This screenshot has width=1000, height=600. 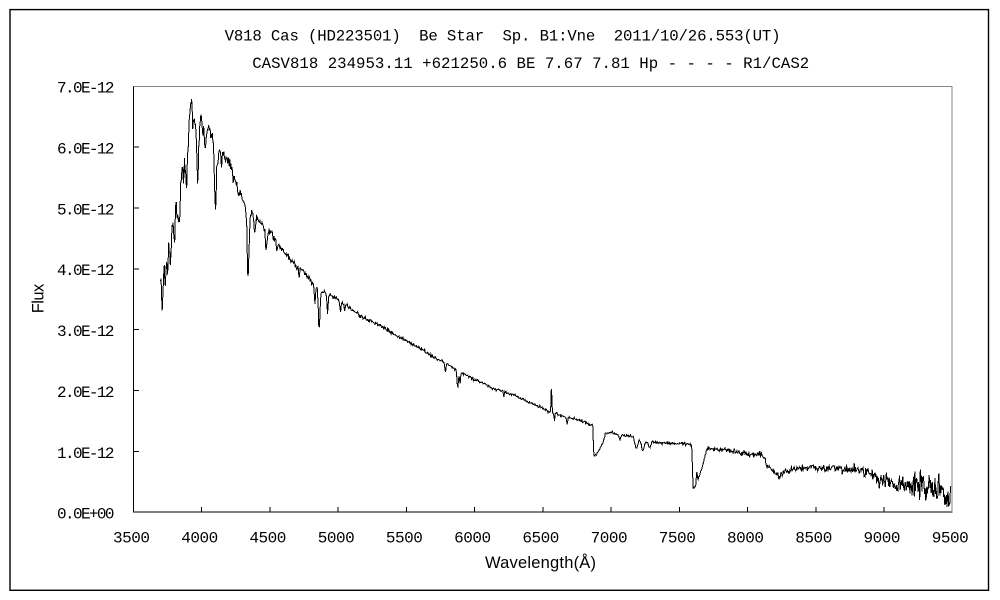 I want to click on svg-text: 1.0E-12, so click(x=86, y=454).